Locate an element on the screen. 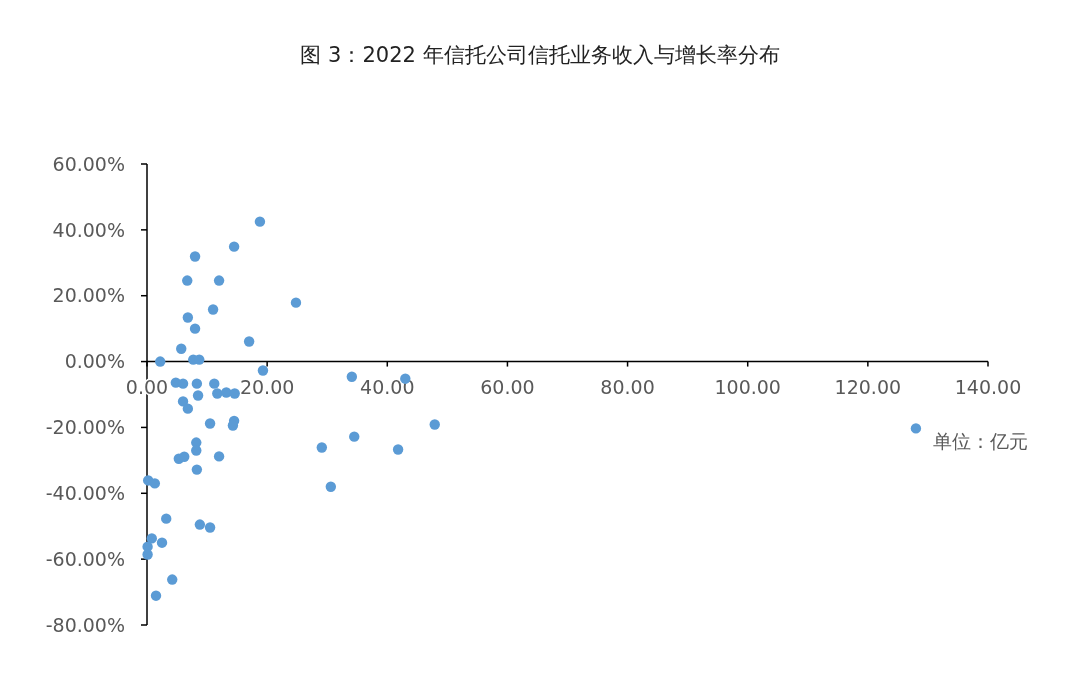 This screenshot has width=1080, height=679. x-tick-label: 100.00 is located at coordinates (747, 386).